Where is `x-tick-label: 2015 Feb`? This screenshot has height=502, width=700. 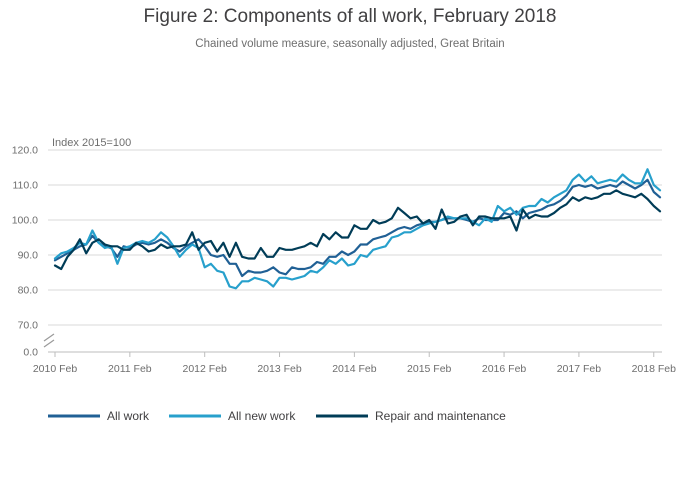 x-tick-label: 2015 Feb is located at coordinates (429, 369).